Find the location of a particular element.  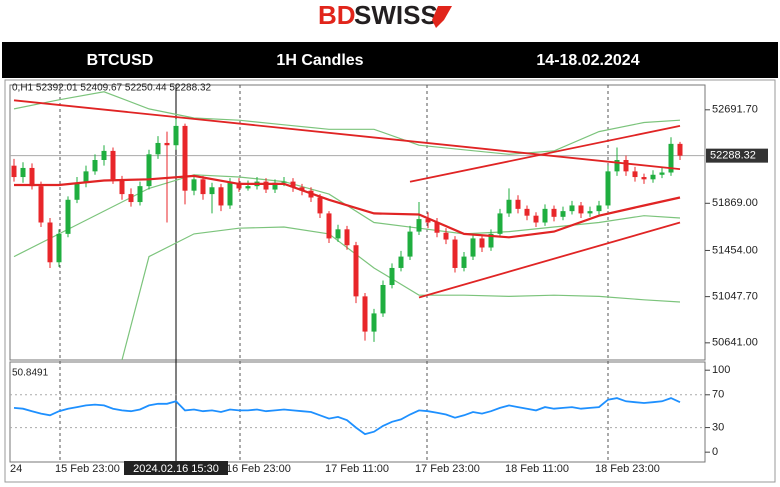

symbol: BTCUSD is located at coordinates (120, 60).